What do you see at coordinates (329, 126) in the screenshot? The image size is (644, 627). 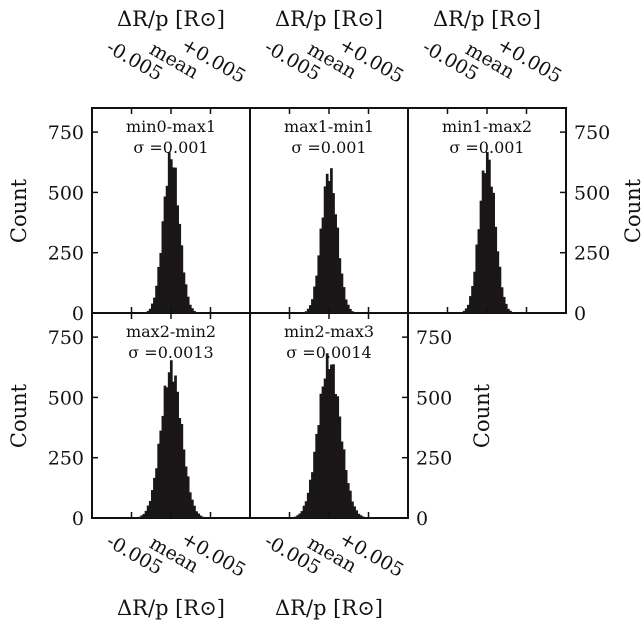 I see `panel-title: max1-min1` at bounding box center [329, 126].